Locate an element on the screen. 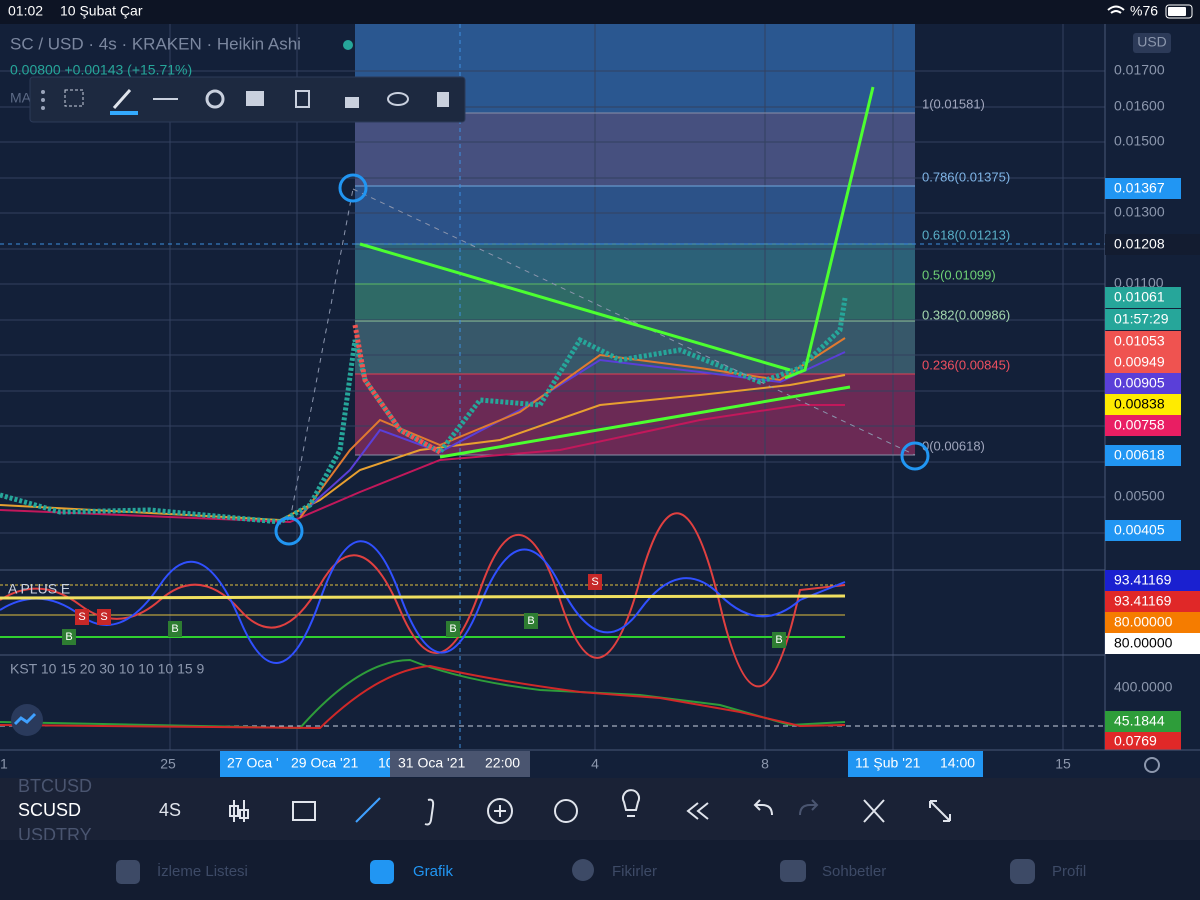 This screenshot has height=900, width=1200. color-swatch is located at coordinates (124, 113).